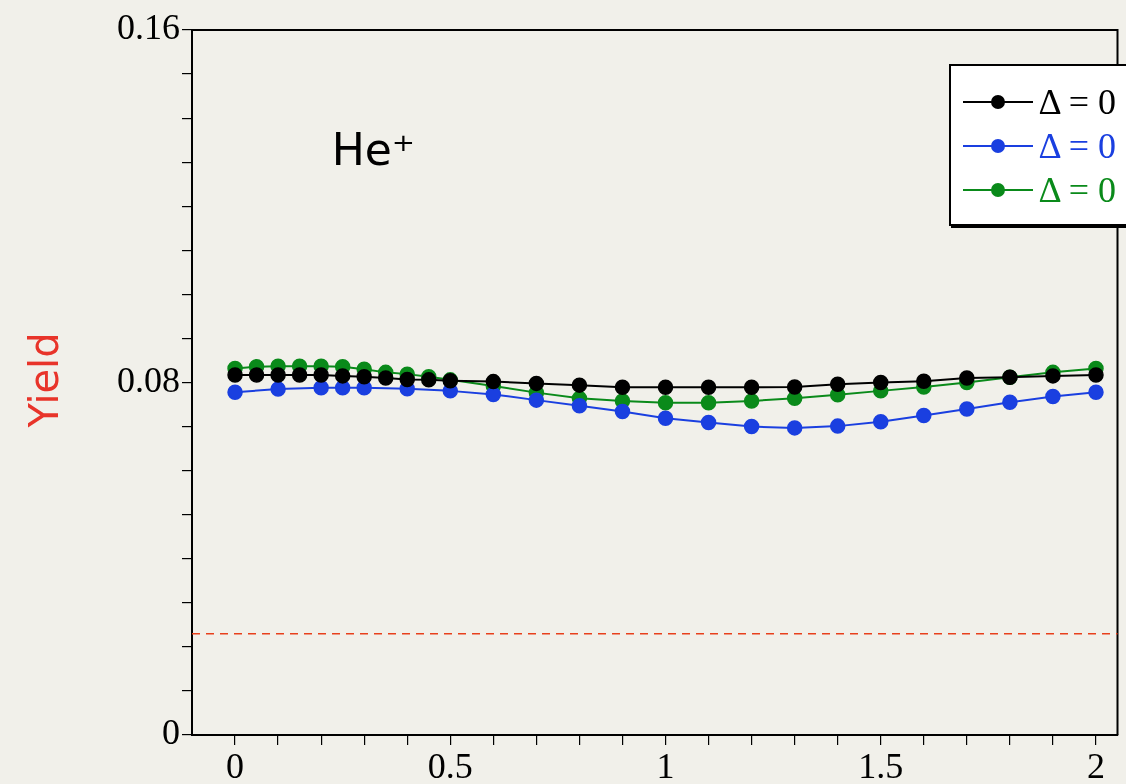 This screenshot has width=1126, height=784. What do you see at coordinates (881, 765) in the screenshot?
I see `x-tick-label: 1.5` at bounding box center [881, 765].